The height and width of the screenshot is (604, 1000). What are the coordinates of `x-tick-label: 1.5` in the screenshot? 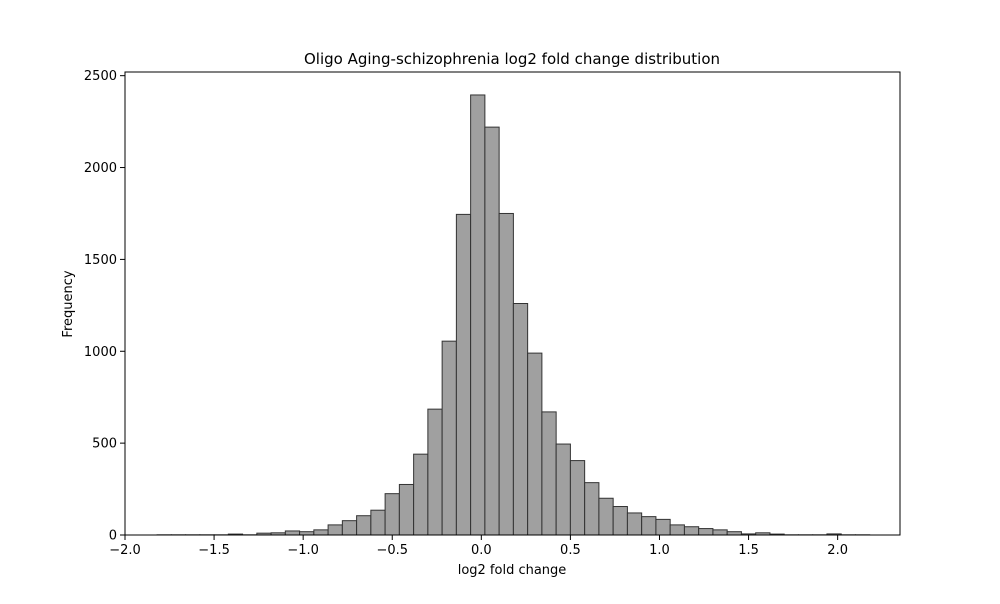 It's located at (748, 550).